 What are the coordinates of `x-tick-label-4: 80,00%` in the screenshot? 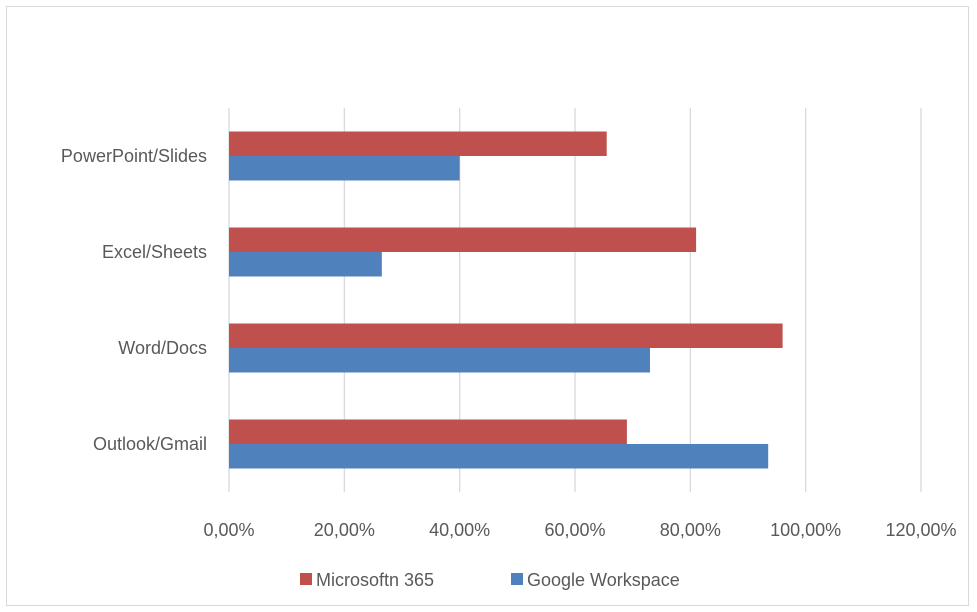 It's located at (690, 530).